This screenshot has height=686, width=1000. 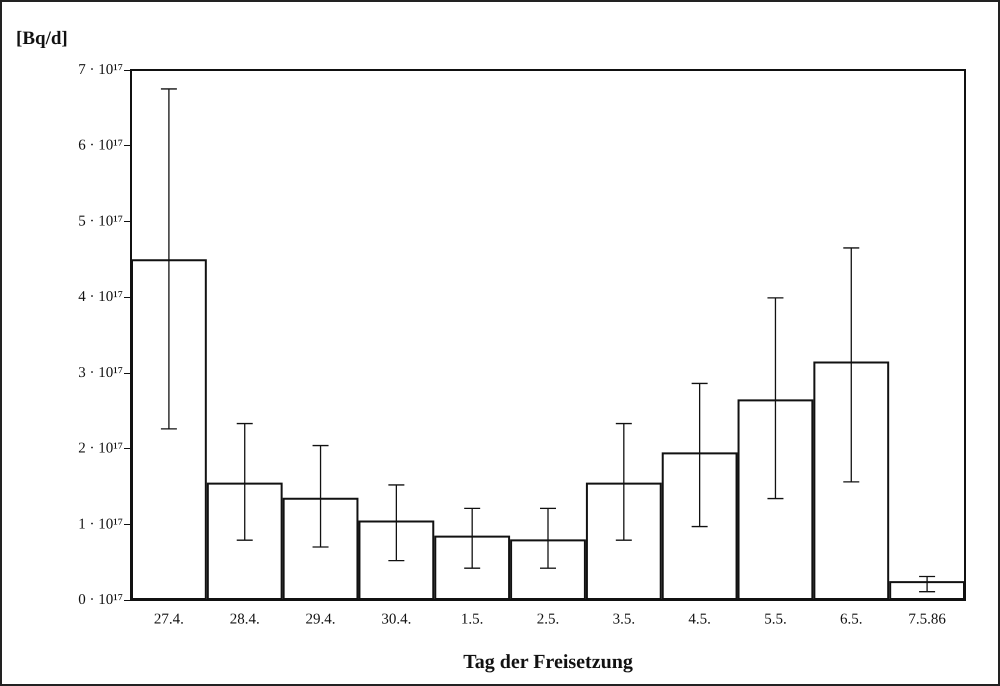 I want to click on x-tick-label: 6.5., so click(x=851, y=620).